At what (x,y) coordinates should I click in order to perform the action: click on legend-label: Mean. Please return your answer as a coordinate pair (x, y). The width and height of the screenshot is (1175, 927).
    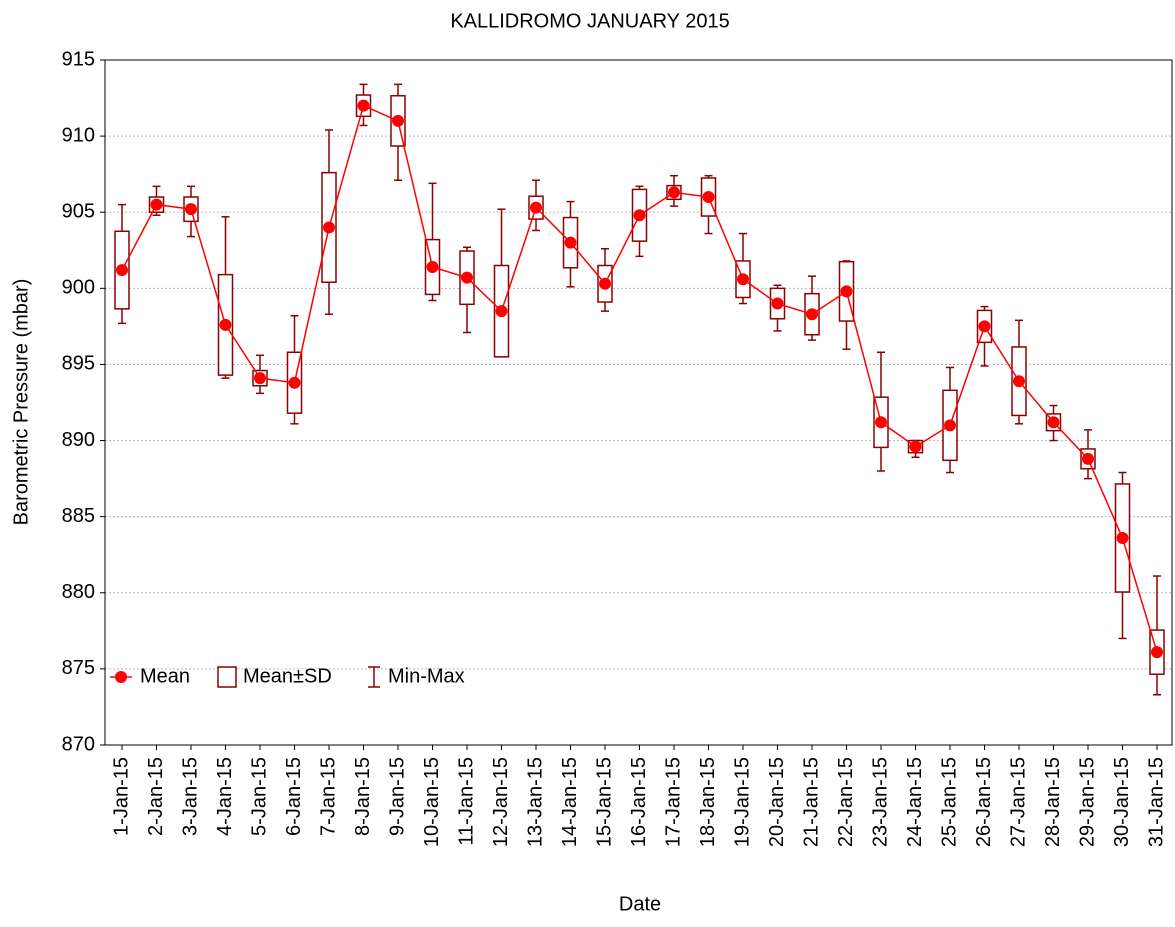
    Looking at the image, I should click on (165, 676).